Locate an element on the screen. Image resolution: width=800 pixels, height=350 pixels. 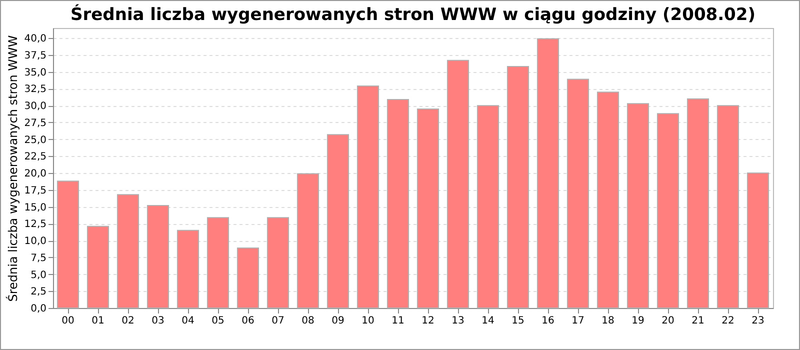
x-tick-label: 04 is located at coordinates (188, 321).